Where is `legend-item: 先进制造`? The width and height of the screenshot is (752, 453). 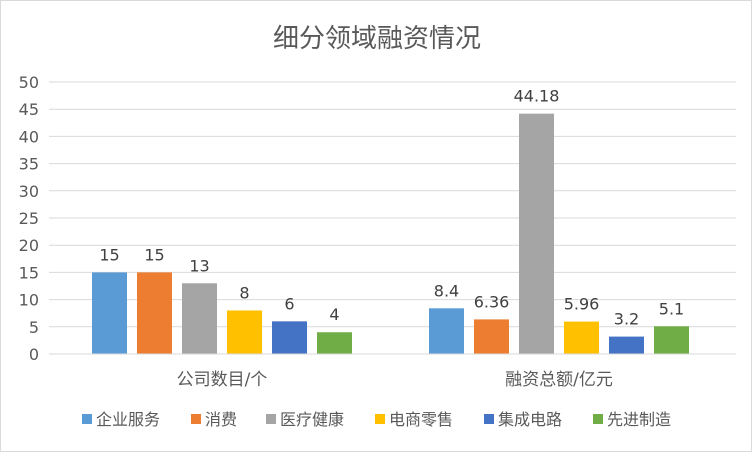
legend-item: 先进制造 is located at coordinates (632, 419).